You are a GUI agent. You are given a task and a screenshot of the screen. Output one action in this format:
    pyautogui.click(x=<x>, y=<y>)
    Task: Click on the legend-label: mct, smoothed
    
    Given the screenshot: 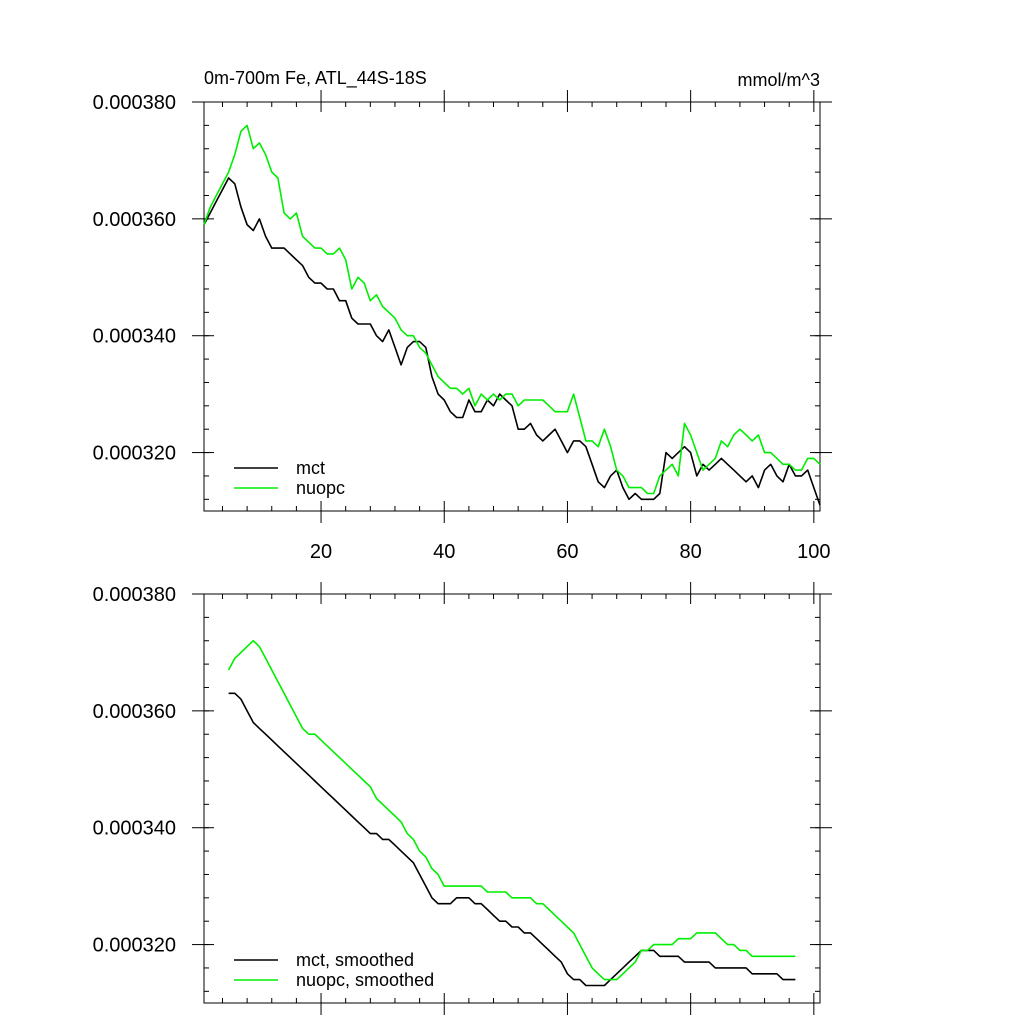 What is the action you would take?
    pyautogui.click(x=355, y=960)
    